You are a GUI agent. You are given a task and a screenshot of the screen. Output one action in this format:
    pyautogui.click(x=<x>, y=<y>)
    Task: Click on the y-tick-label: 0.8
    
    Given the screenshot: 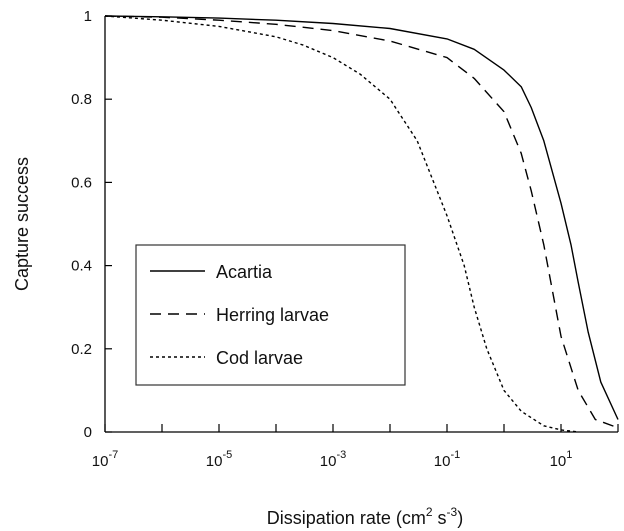 What is the action you would take?
    pyautogui.click(x=81, y=99)
    